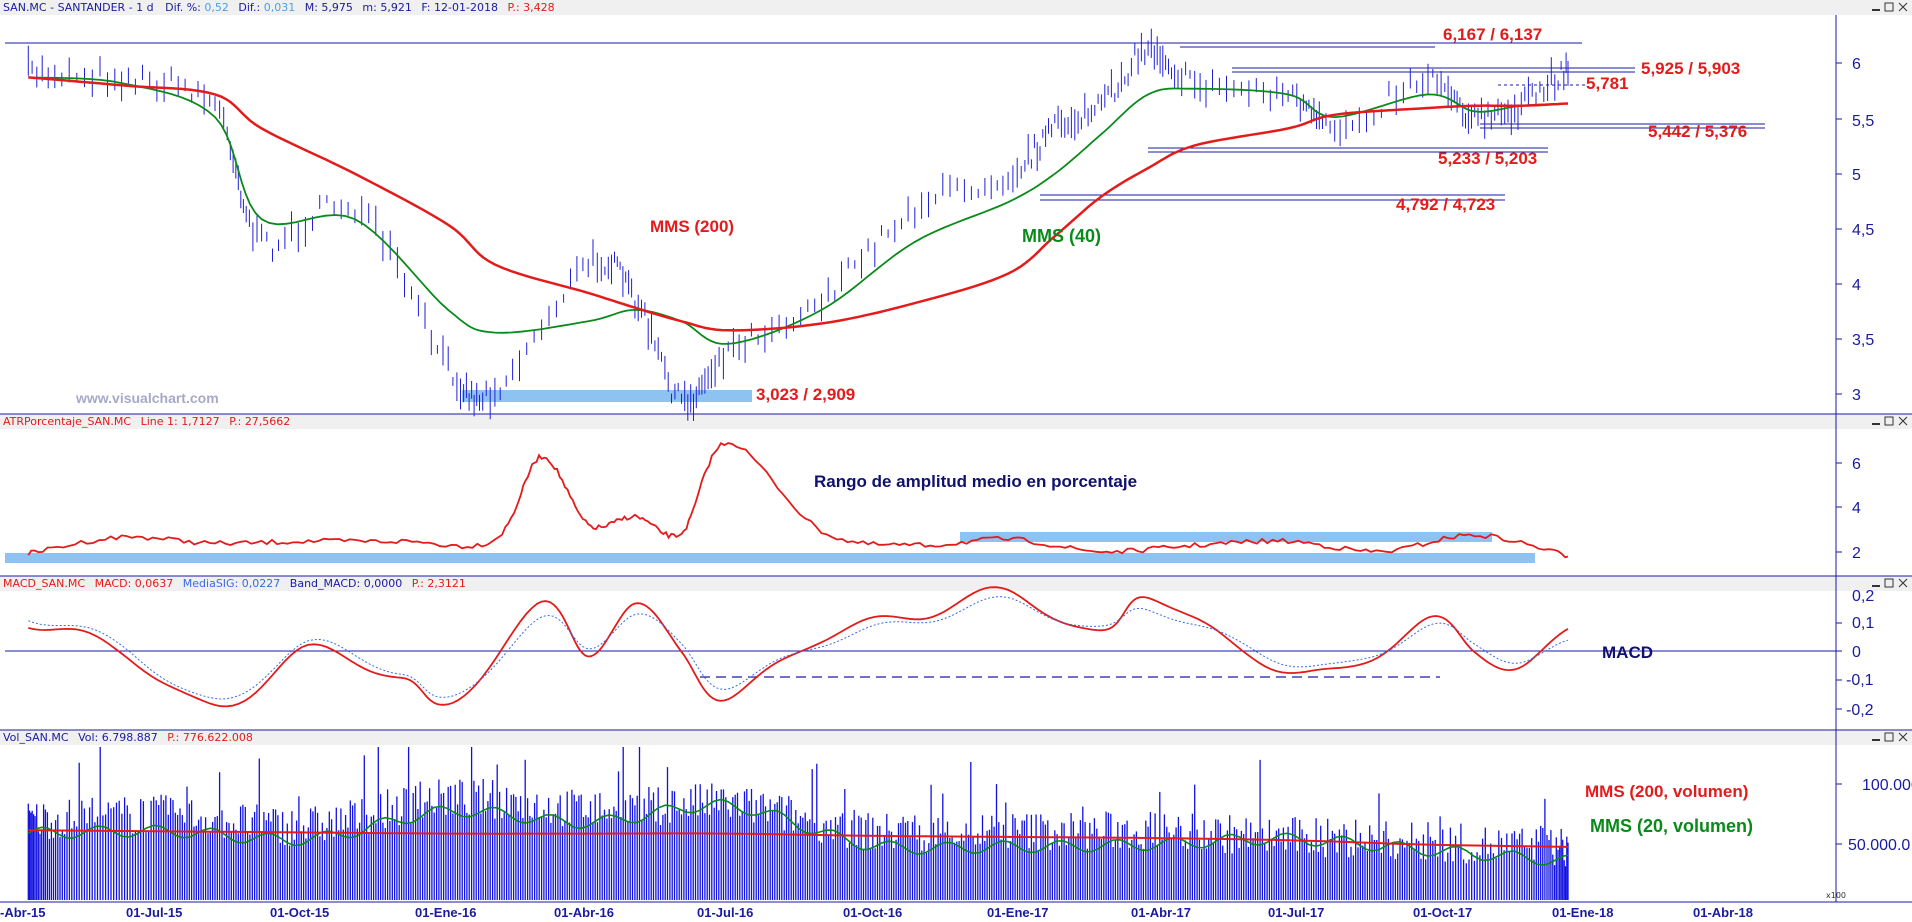 The width and height of the screenshot is (1912, 922). What do you see at coordinates (1856, 464) in the screenshot?
I see `atr-ytick: 6` at bounding box center [1856, 464].